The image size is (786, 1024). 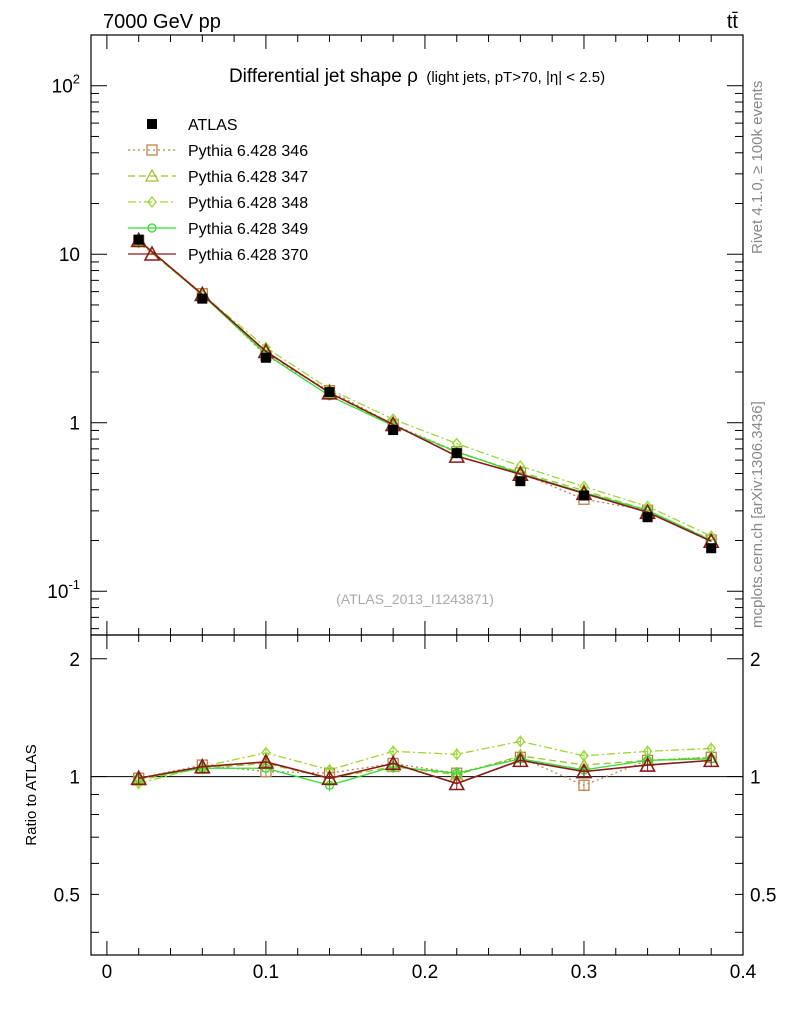 I want to click on plot-title-sub: (light jets, pT>70, |η| < 2.5), so click(x=515, y=77).